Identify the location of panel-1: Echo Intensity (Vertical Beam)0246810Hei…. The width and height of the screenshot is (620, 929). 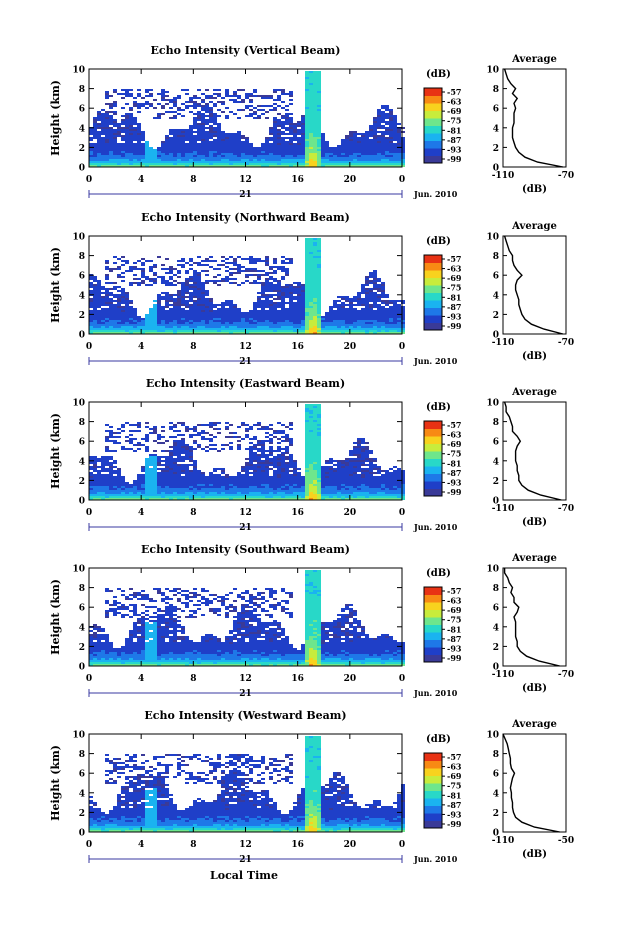
(311, 122).